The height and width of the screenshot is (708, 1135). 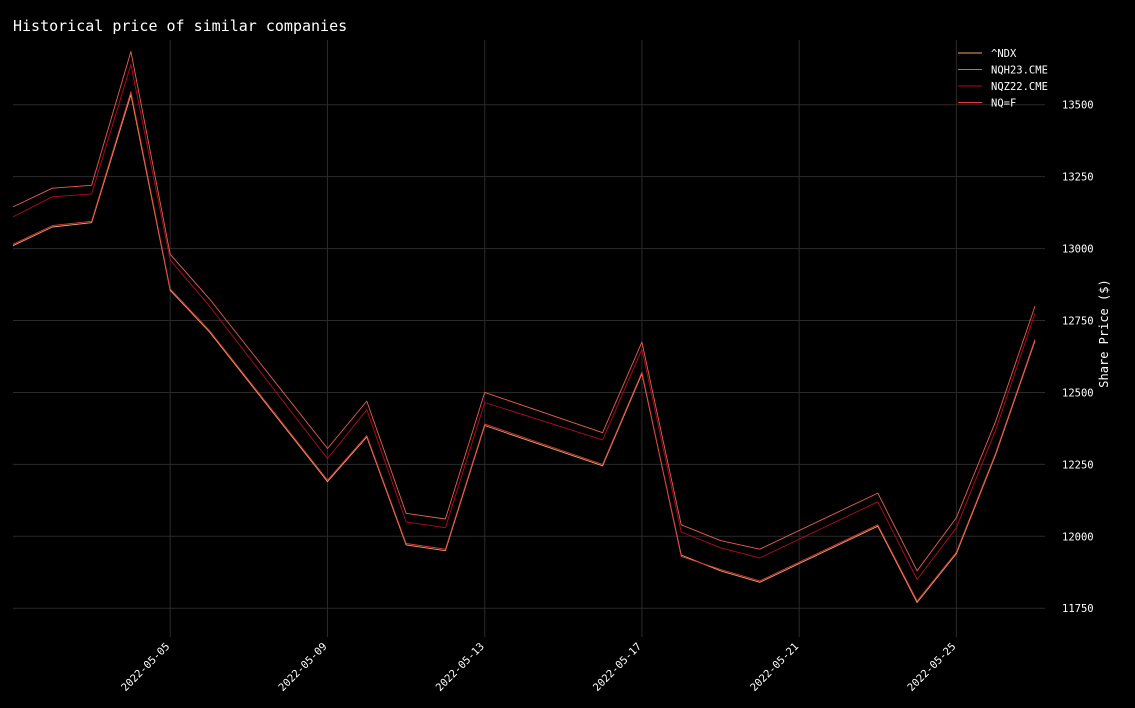 I want to click on y-tick-label: 12000, so click(x=1078, y=537).